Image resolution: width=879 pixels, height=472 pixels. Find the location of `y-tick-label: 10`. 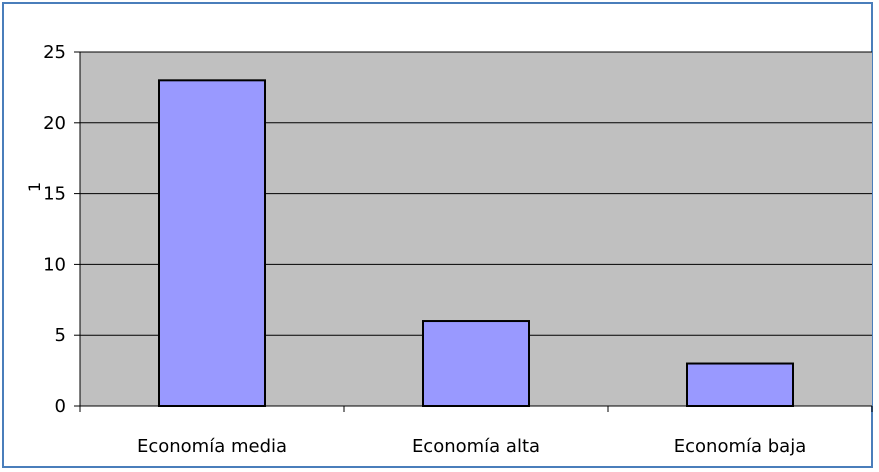

y-tick-label: 10 is located at coordinates (54, 264).